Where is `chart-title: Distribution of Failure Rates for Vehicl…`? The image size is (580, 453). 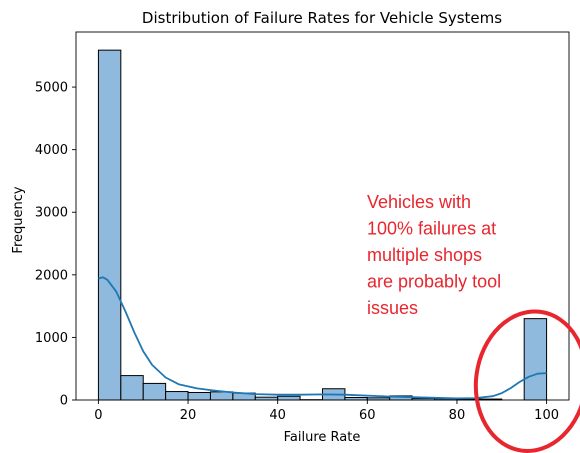
chart-title: Distribution of Failure Rates for Vehicl… is located at coordinates (322, 18).